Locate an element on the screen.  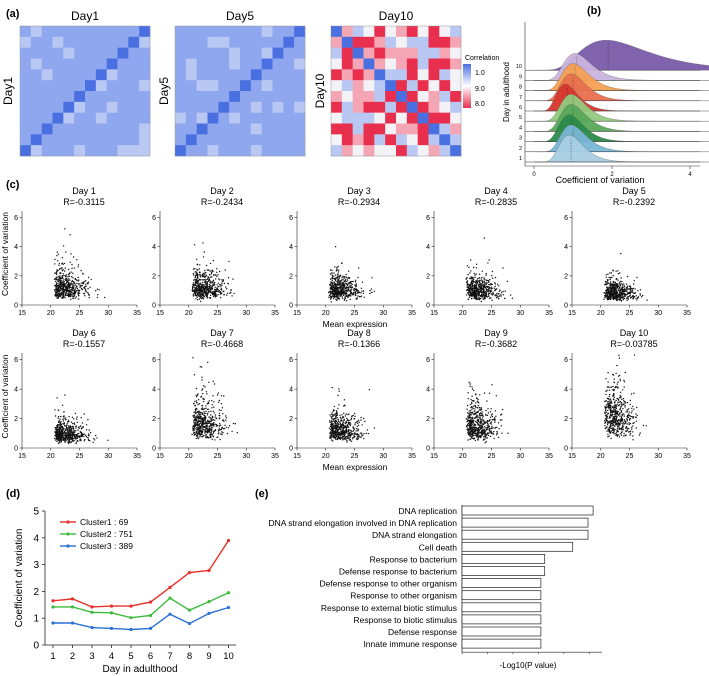
ridge-day-label: 8 is located at coordinates (520, 88).